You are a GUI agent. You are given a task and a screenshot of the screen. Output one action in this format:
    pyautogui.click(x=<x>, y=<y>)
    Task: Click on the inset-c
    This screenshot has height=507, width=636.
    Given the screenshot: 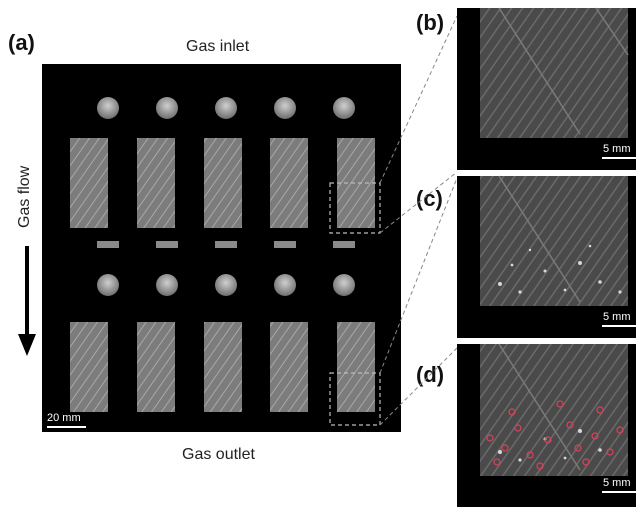 What is the action you would take?
    pyautogui.click(x=546, y=256)
    